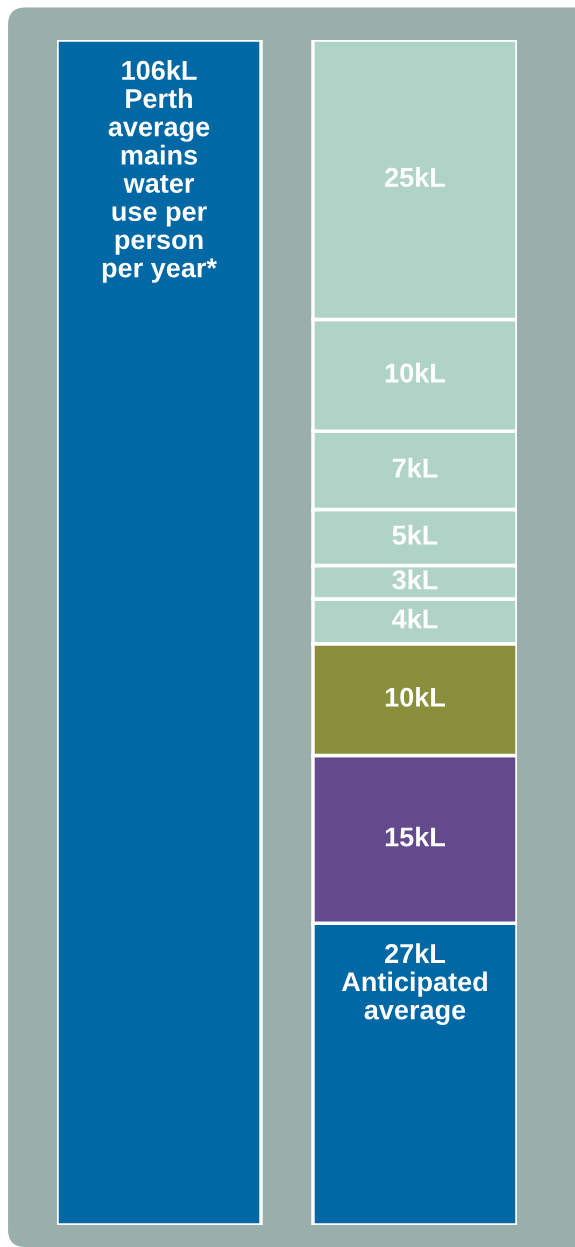 The image size is (575, 1247). What do you see at coordinates (415, 177) in the screenshot?
I see `data-label: 25kL` at bounding box center [415, 177].